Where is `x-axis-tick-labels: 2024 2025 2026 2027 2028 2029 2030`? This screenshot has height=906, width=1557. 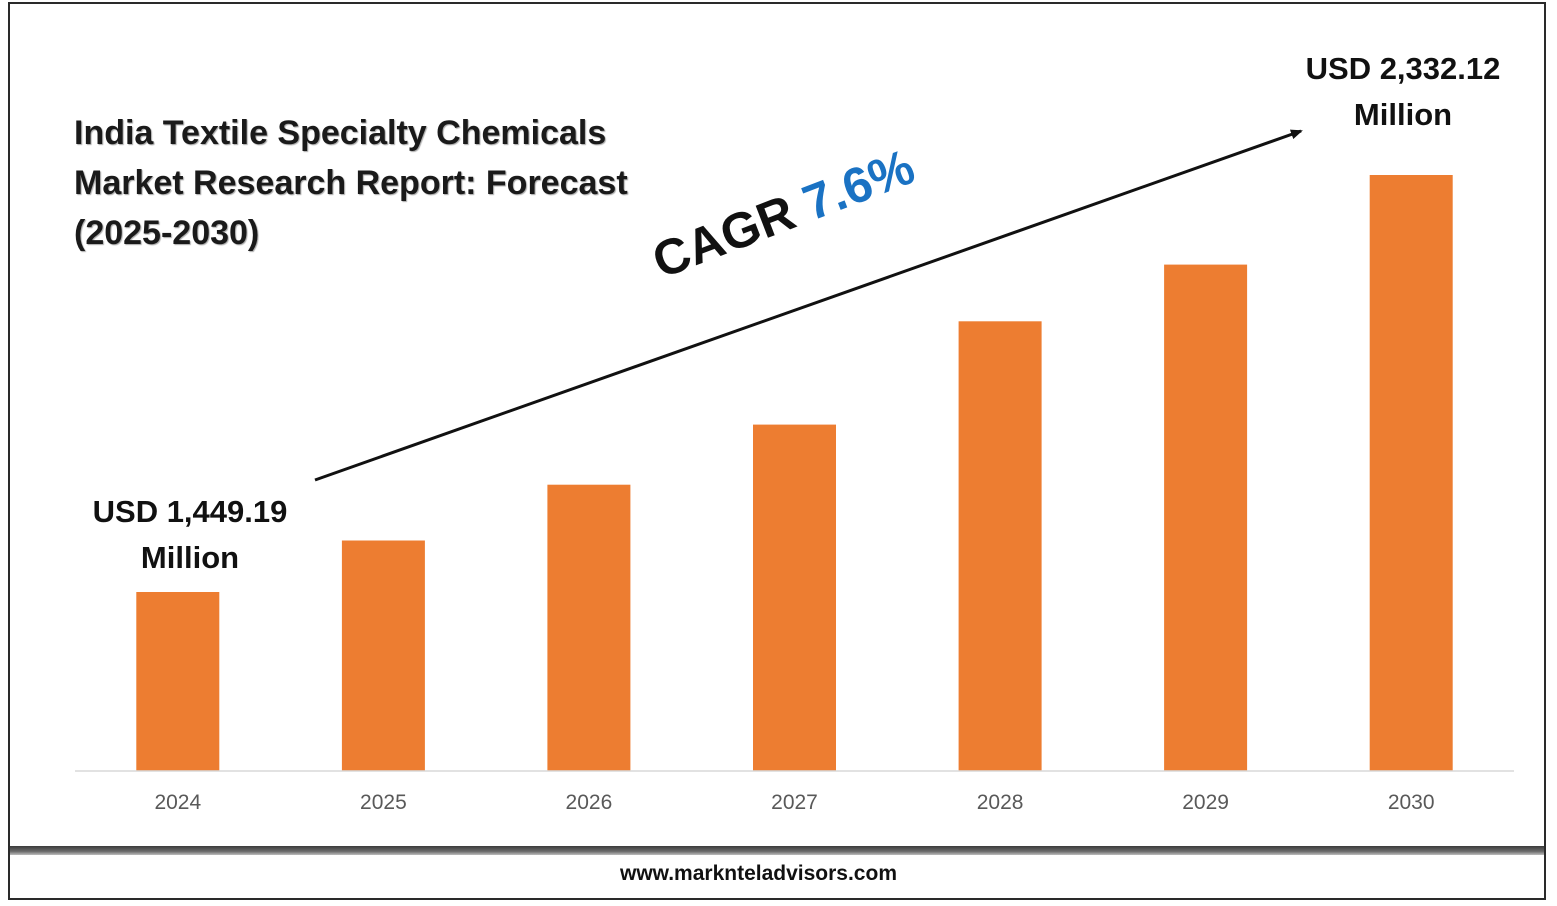
x-axis-tick-labels: 2024 2025 2026 2027 2028 2029 2030 is located at coordinates (794, 802).